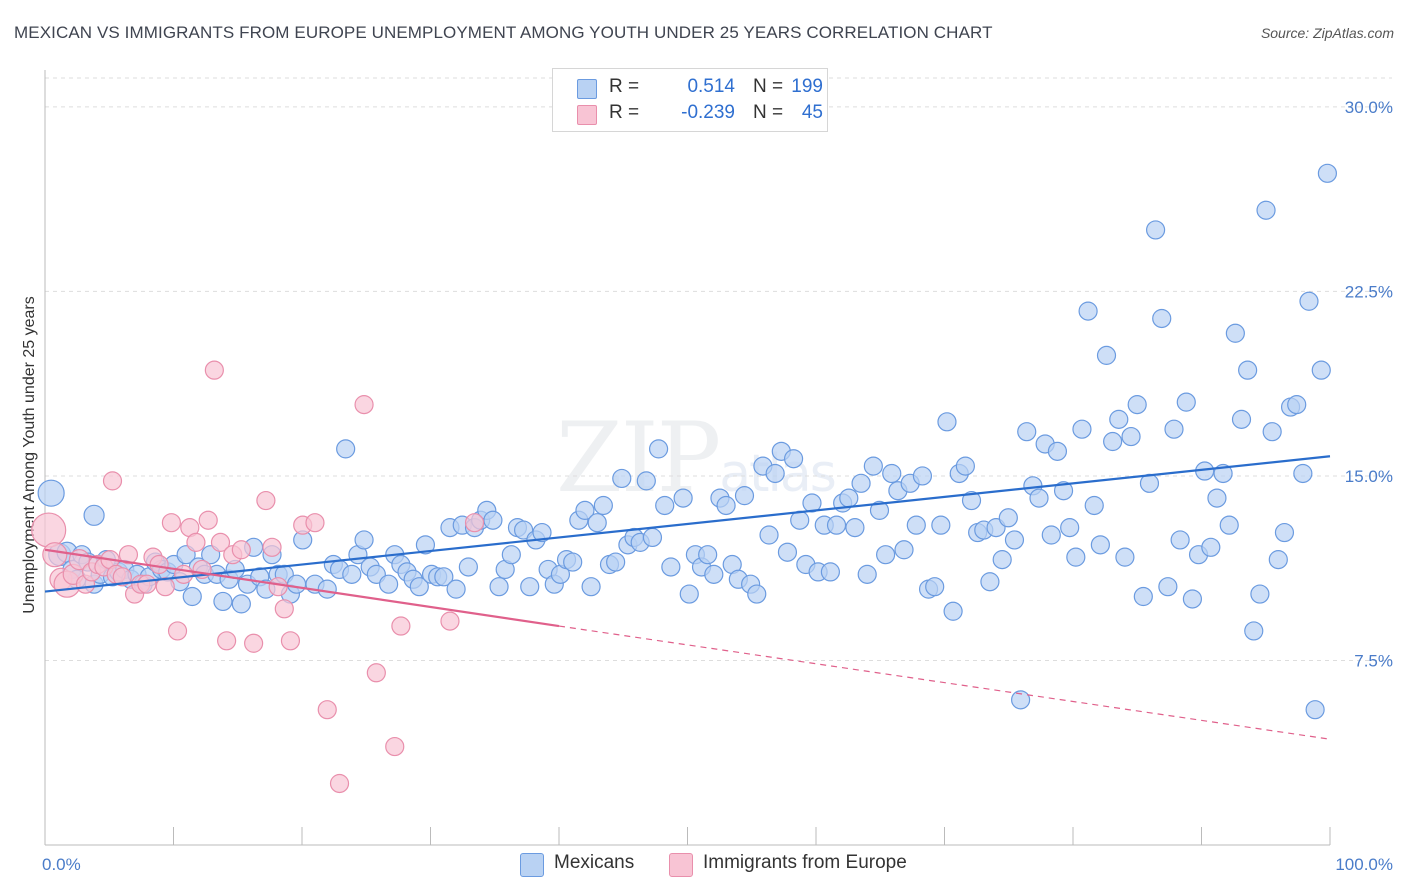  Describe the element at coordinates (807, 86) in the screenshot. I see `legend-n-value: 199` at that location.